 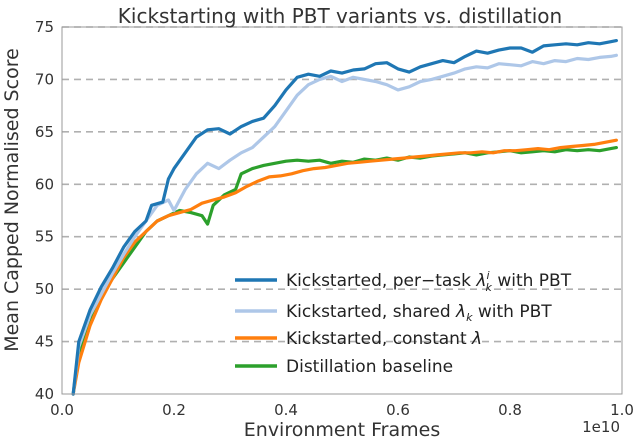 What do you see at coordinates (419, 313) in the screenshot?
I see `legend-label-shared: Kickstarted, shared λk with PBT` at bounding box center [419, 313].